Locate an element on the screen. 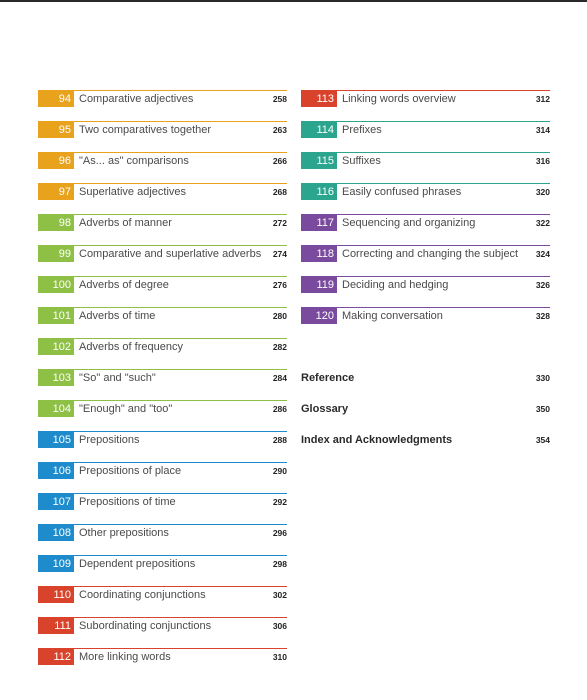 Image resolution: width=587 pixels, height=700 pixels. toc-entry: 113 Linking words overview 312 is located at coordinates (425, 105).